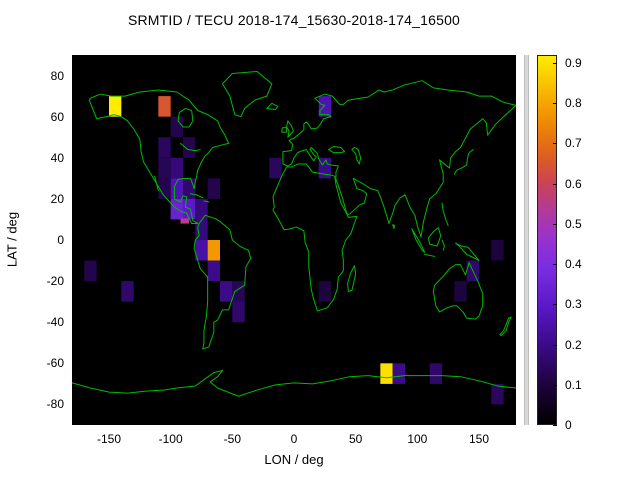 This screenshot has width=640, height=480. I want to click on y-tick-label: 20, so click(57, 198).